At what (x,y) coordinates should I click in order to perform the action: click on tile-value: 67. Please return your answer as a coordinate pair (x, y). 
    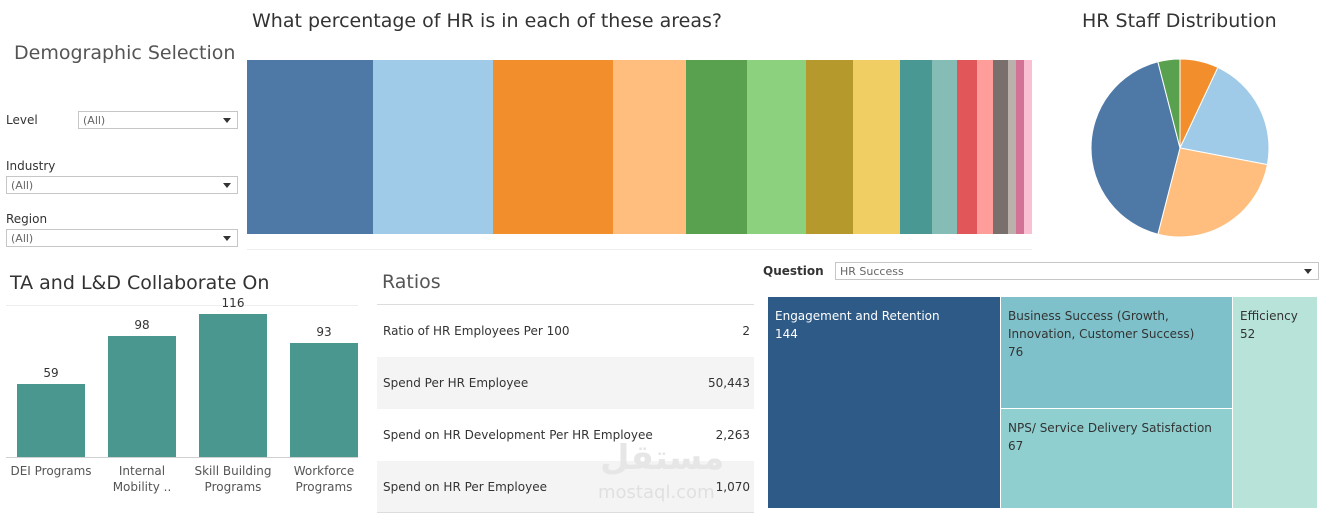
    Looking at the image, I should click on (1016, 446).